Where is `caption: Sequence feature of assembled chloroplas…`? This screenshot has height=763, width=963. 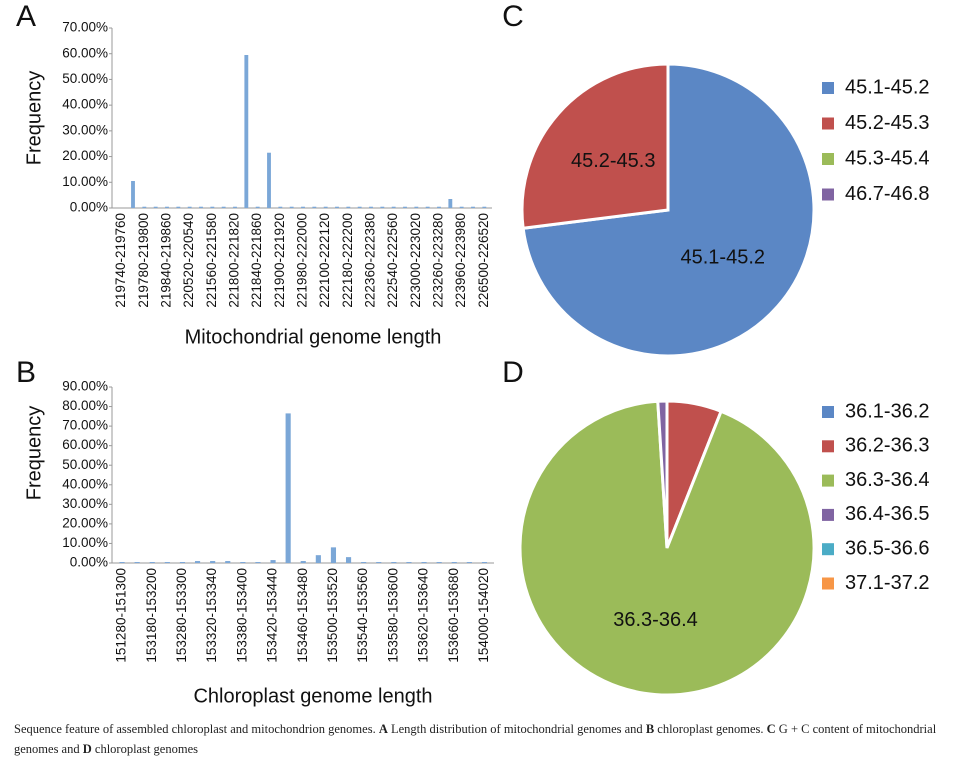 caption: Sequence feature of assembled chloroplas… is located at coordinates (481, 739).